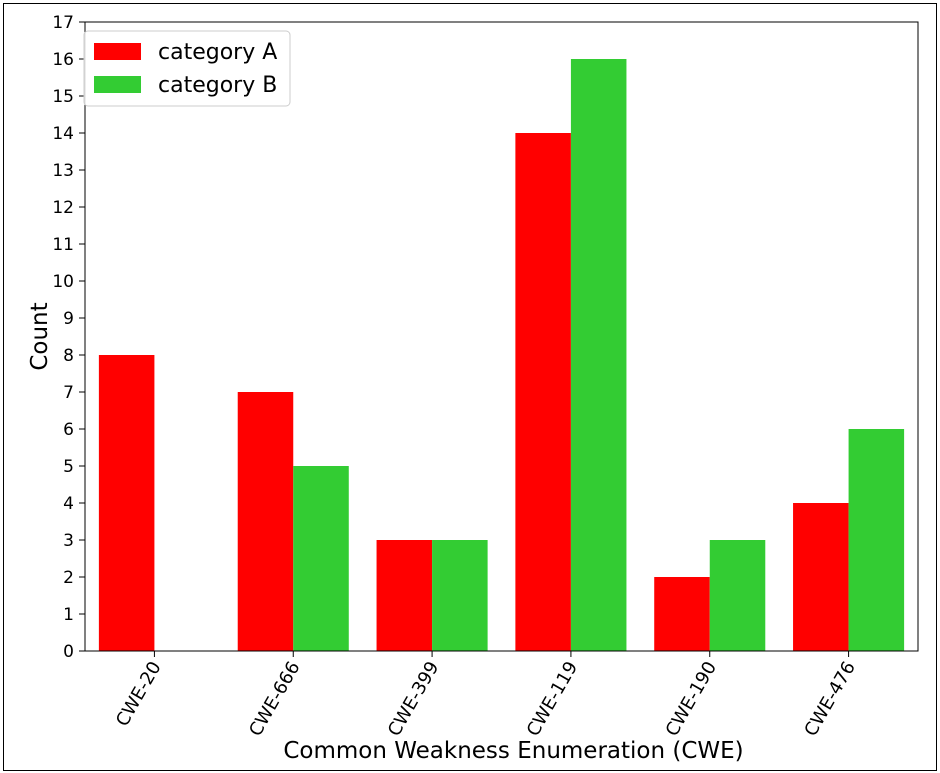 This screenshot has height=773, width=940. What do you see at coordinates (68, 615) in the screenshot?
I see `y-tick-label: 1` at bounding box center [68, 615].